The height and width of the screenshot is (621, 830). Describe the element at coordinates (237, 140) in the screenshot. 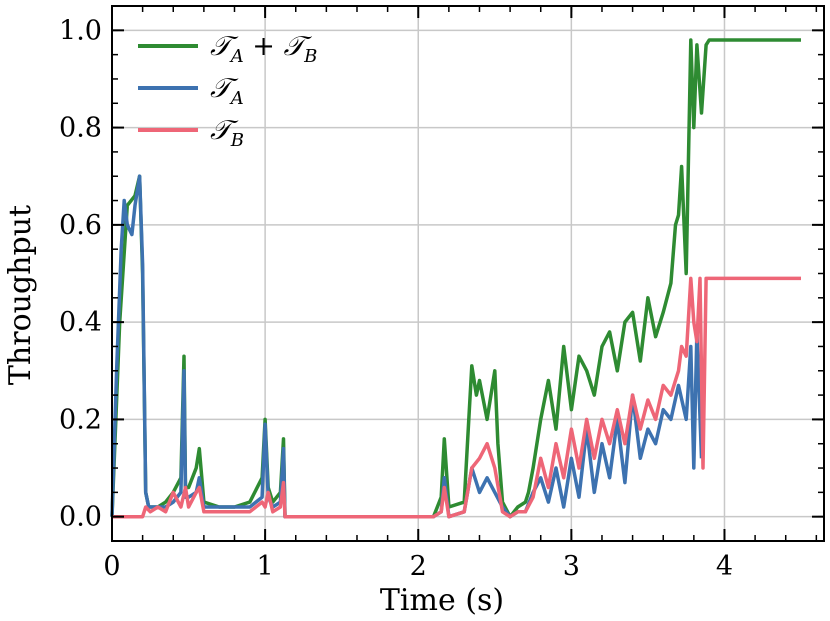

I see `legend-sub: B` at that location.